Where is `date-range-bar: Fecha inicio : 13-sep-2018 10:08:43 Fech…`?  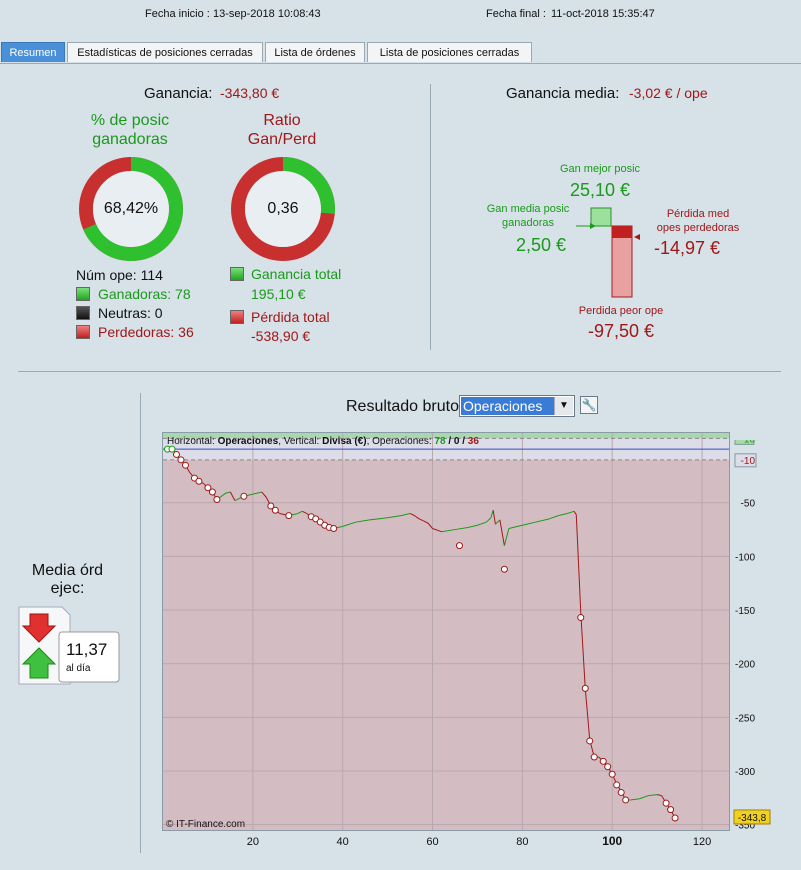
date-range-bar: Fecha inicio : 13-sep-2018 10:08:43 Fech… is located at coordinates (400, 15).